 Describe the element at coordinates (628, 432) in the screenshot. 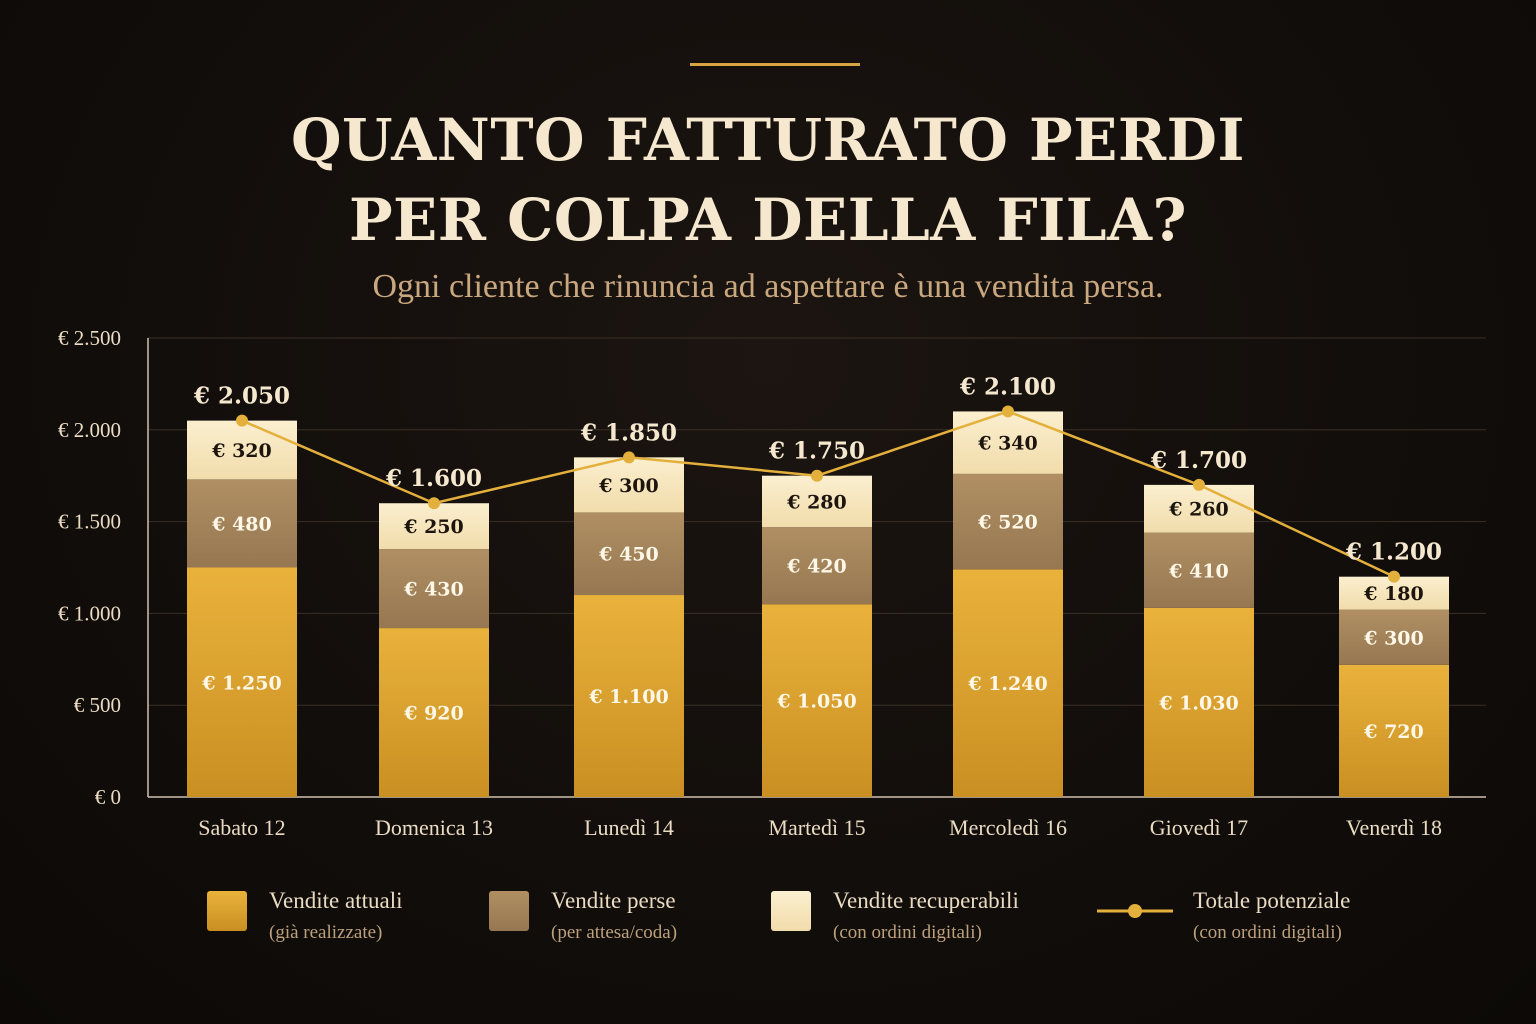

I see `total-value-label: € 1.850` at that location.